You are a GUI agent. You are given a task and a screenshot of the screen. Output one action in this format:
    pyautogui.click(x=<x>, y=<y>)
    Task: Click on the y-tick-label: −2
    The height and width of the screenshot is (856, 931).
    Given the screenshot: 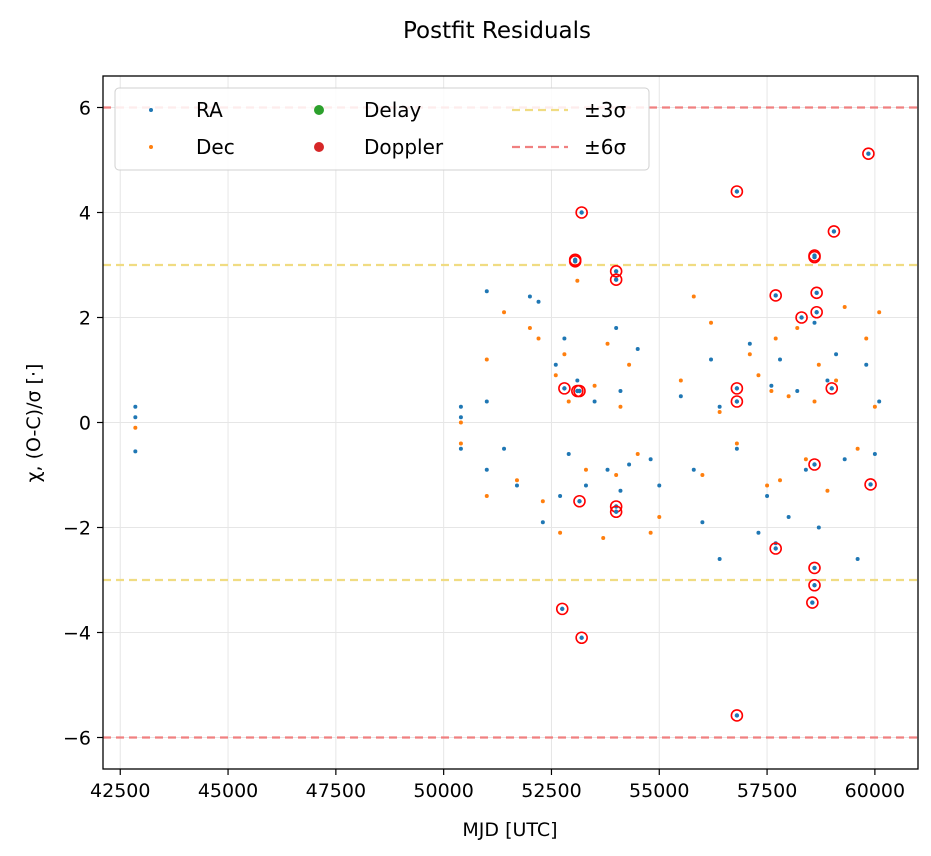 What is the action you would take?
    pyautogui.click(x=77, y=529)
    